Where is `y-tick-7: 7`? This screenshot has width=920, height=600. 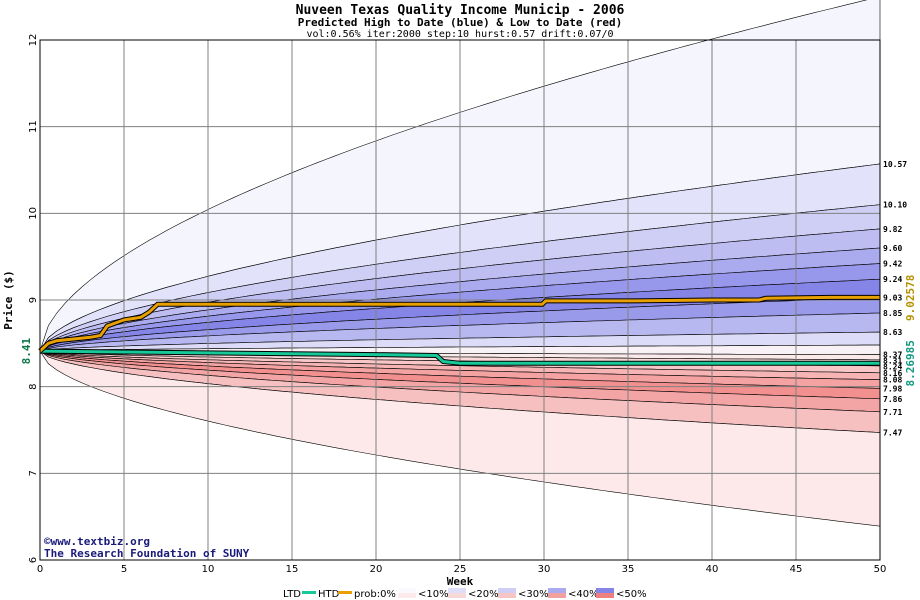
y-tick-7: 7 is located at coordinates (33, 473).